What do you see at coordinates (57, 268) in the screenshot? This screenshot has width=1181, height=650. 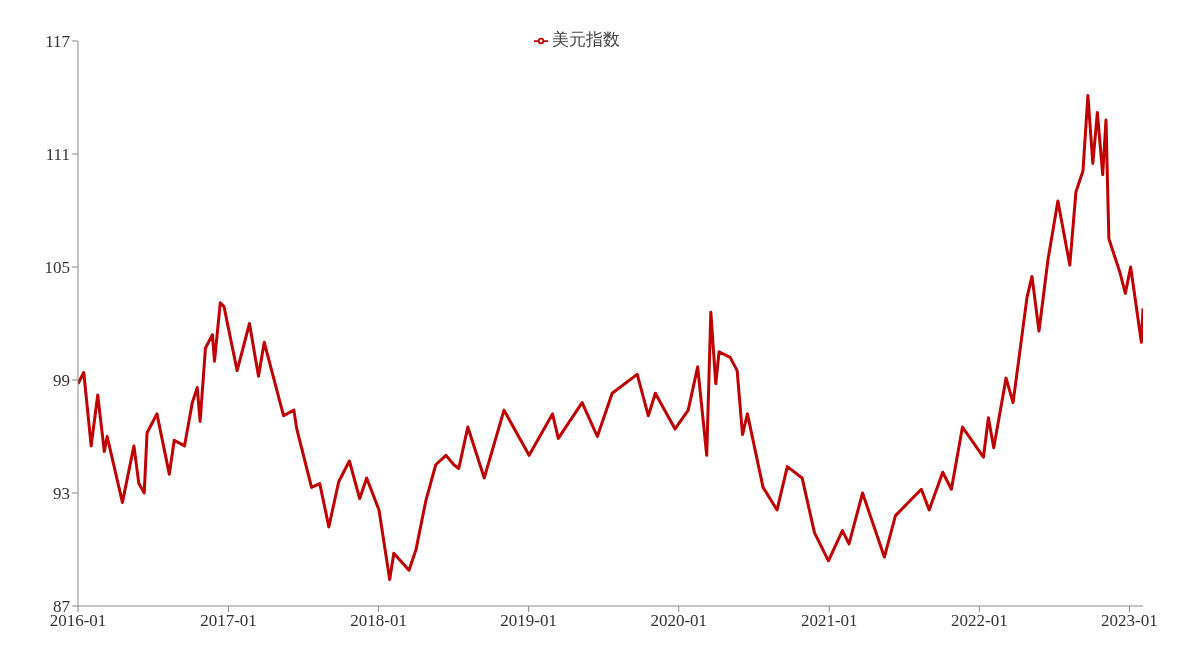 I see `y-tick-label: 105` at bounding box center [57, 268].